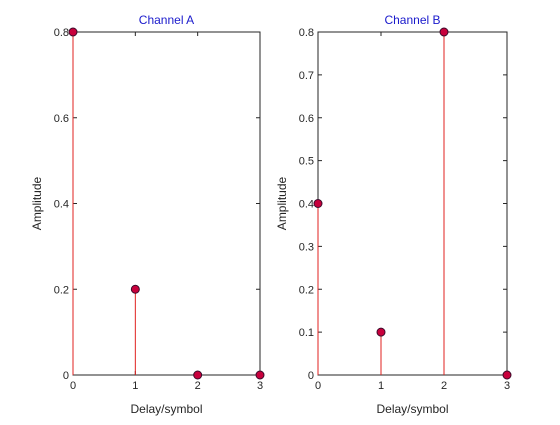 The width and height of the screenshot is (560, 425). Describe the element at coordinates (73, 386) in the screenshot. I see `panel-1-x-tick-label: 0` at that location.